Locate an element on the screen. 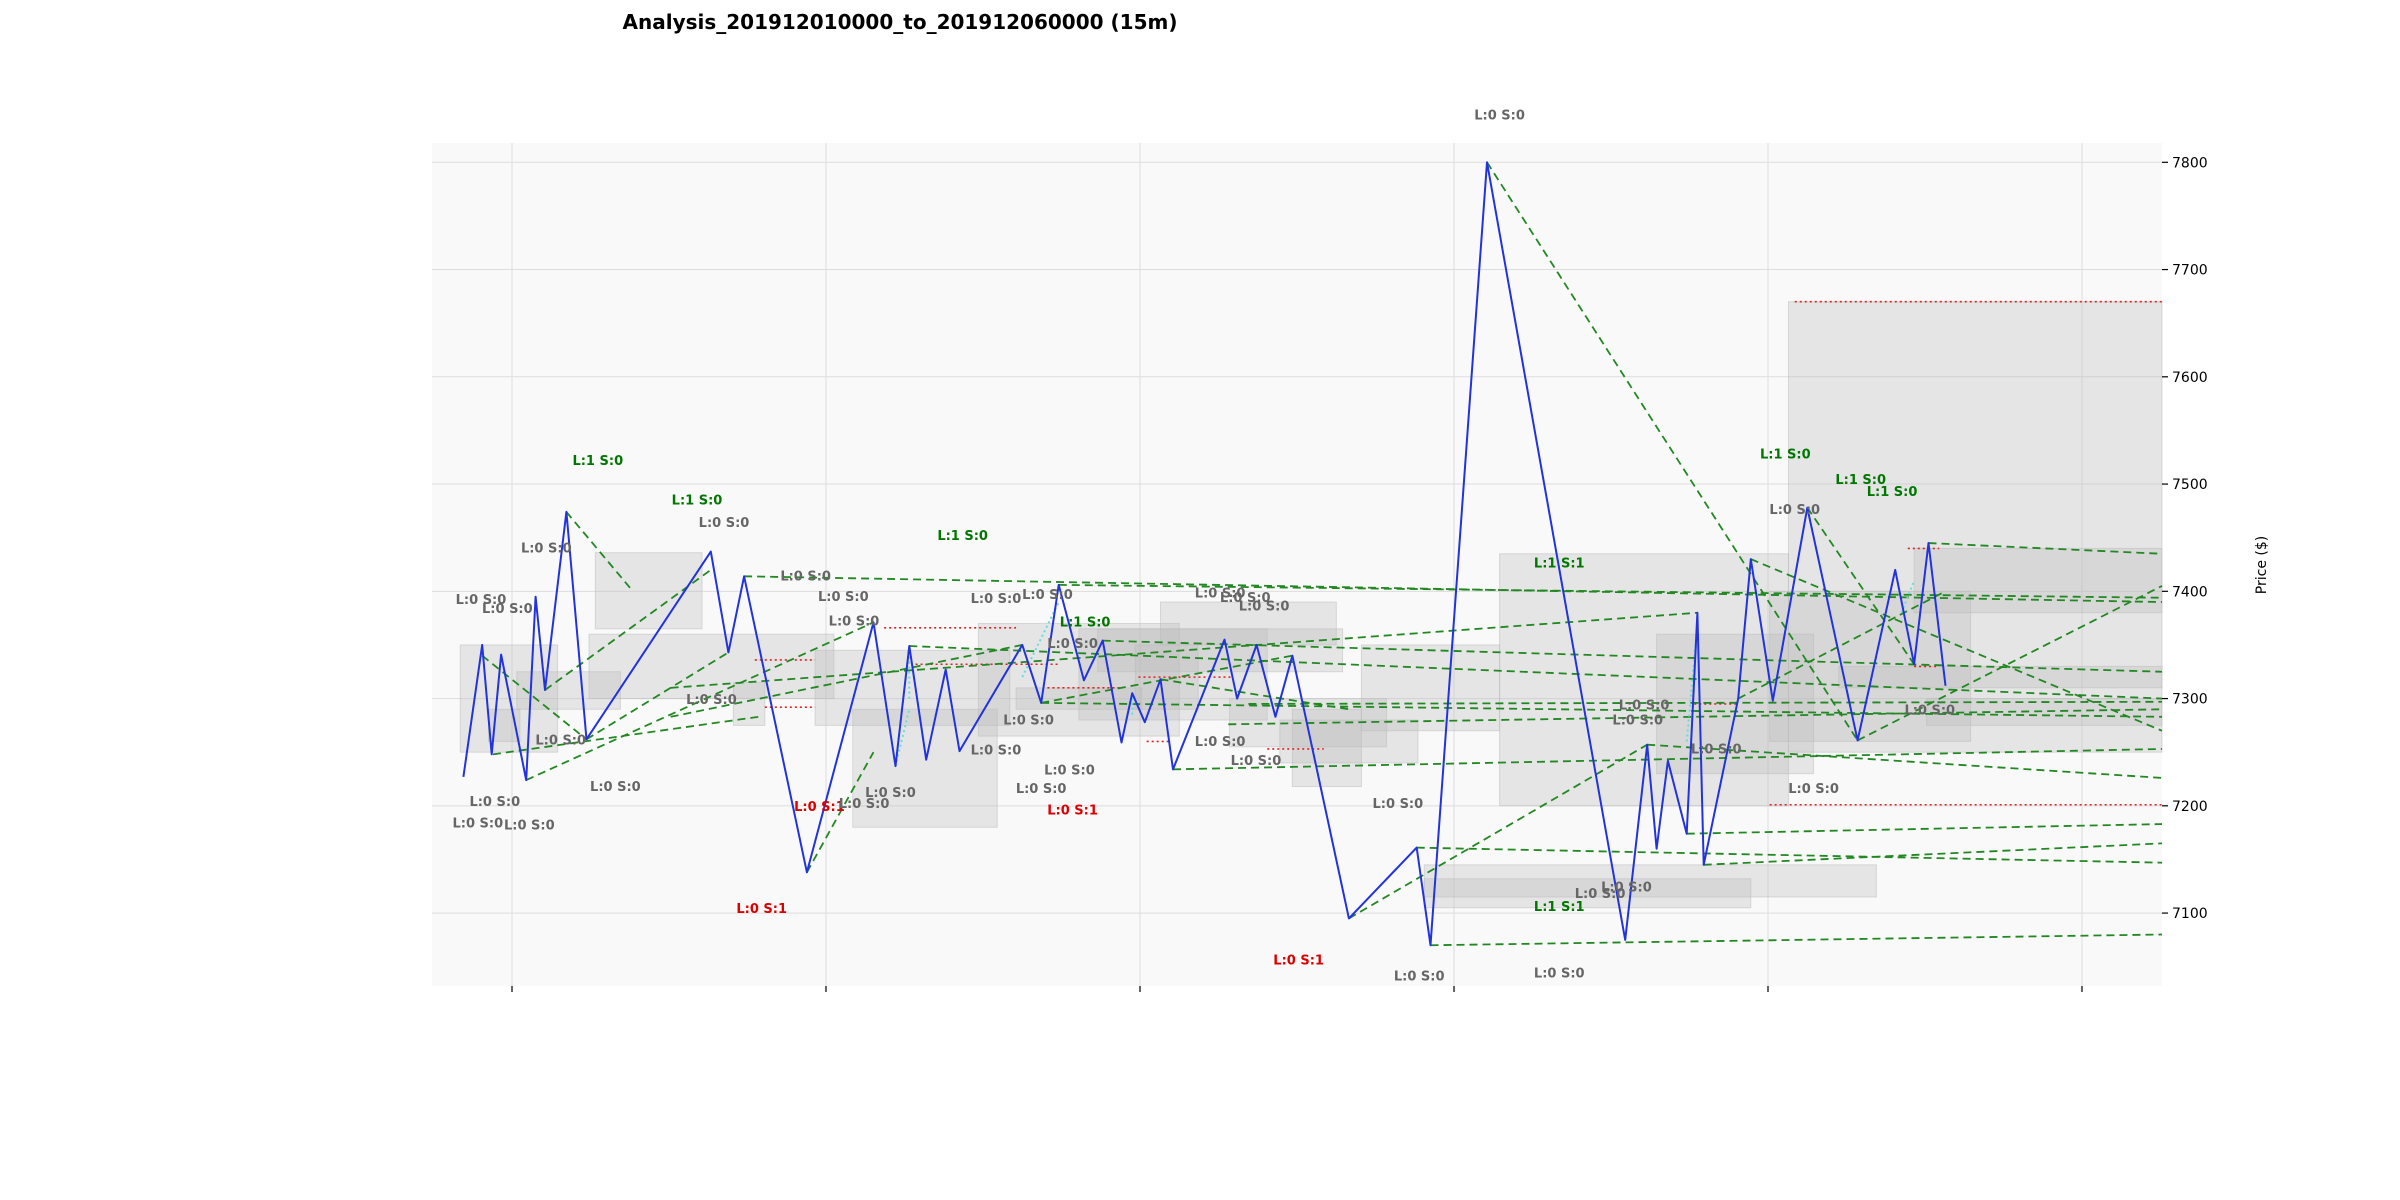 This screenshot has width=2400, height=1200. y-tick-label: 7500 is located at coordinates (2190, 485).